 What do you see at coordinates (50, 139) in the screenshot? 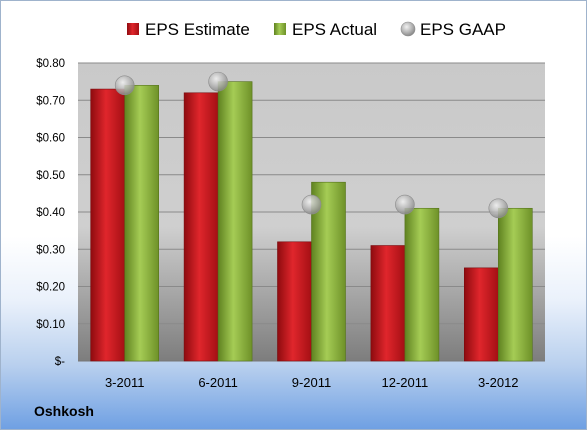
I see `y-tick-label: $0.60` at bounding box center [50, 139].